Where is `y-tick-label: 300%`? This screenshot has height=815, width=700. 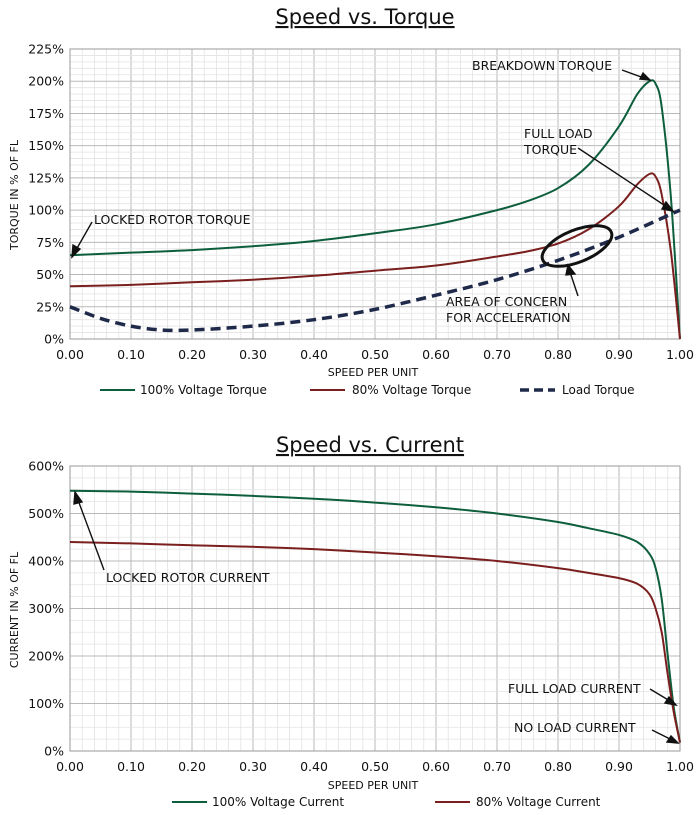 y-tick-label: 300% is located at coordinates (46, 608).